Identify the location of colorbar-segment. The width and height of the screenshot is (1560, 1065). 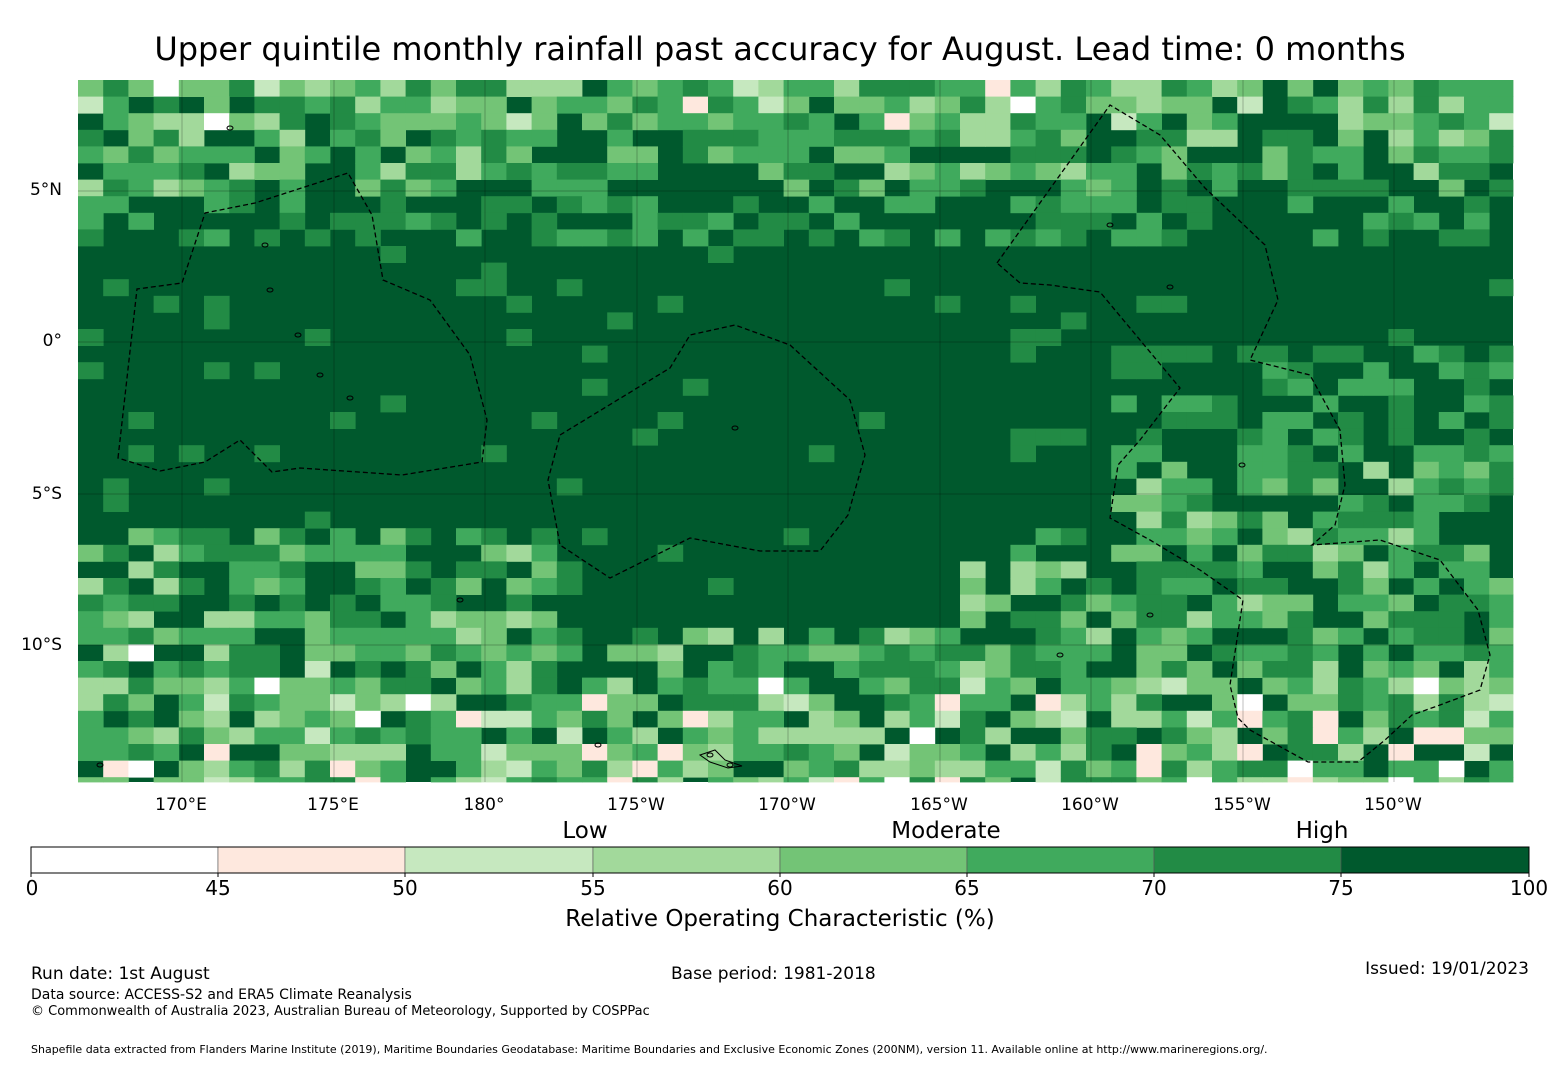
(311, 860).